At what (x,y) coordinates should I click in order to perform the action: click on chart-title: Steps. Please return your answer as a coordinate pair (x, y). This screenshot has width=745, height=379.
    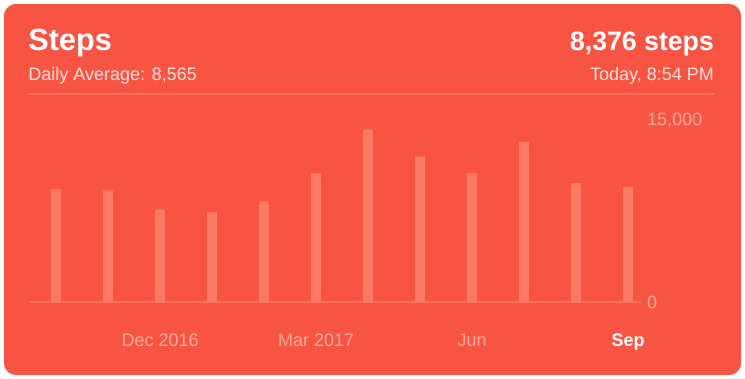
    Looking at the image, I should click on (70, 42).